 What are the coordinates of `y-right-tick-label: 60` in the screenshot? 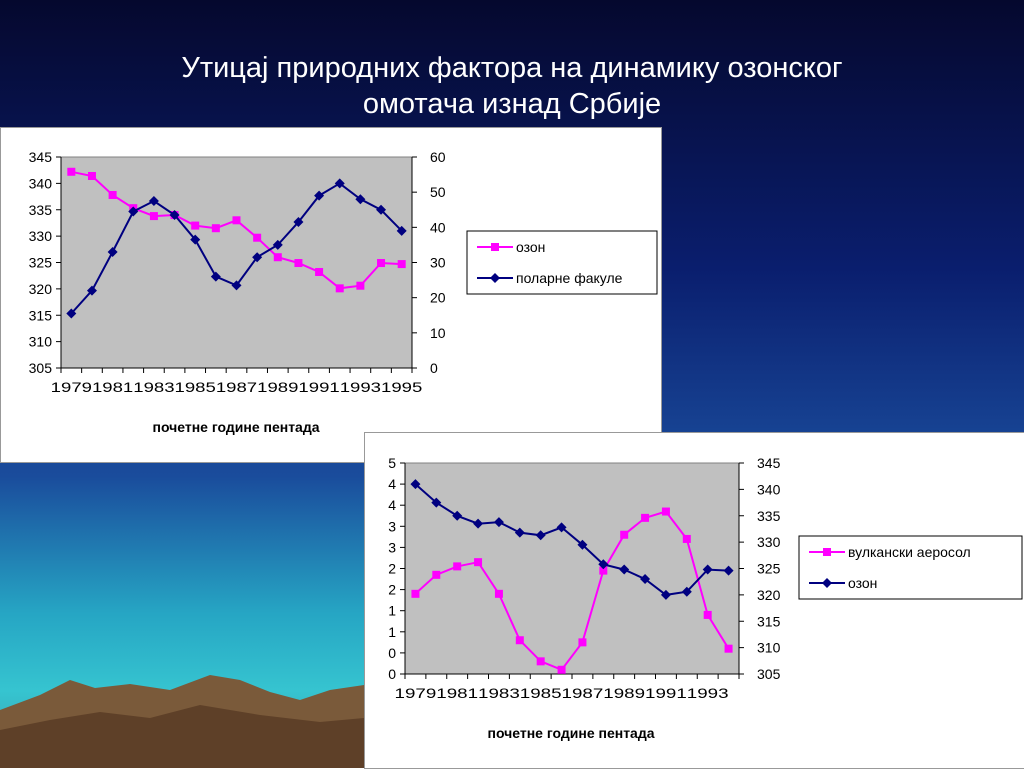 It's located at (438, 157).